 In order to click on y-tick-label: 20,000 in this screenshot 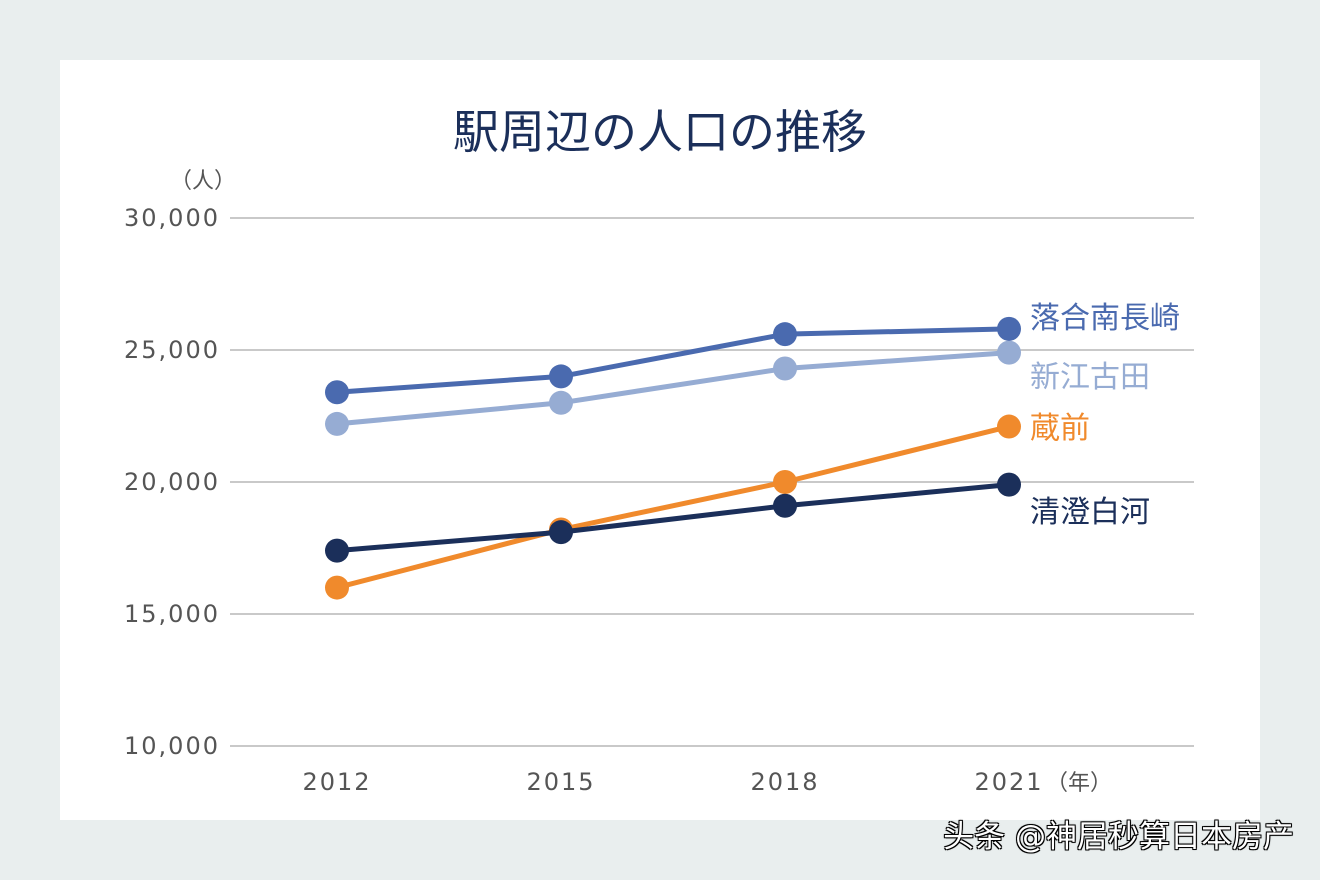, I will do `click(172, 482)`.